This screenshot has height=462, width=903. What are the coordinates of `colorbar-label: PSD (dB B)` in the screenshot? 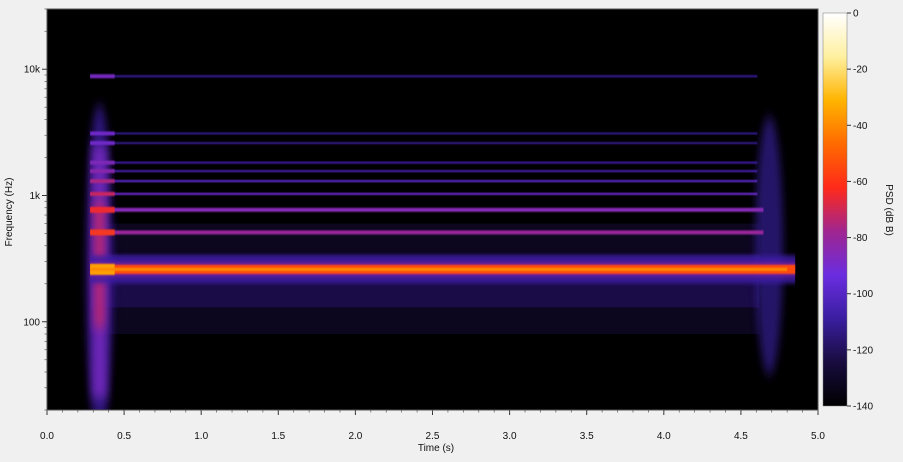 It's located at (888, 210).